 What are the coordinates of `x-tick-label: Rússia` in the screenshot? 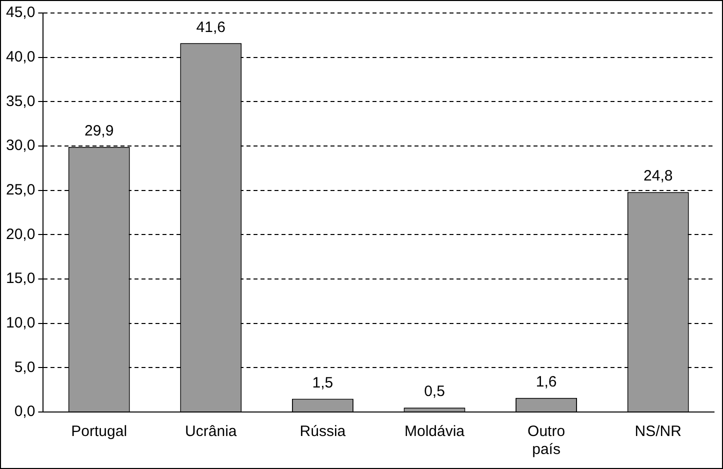 It's located at (323, 431).